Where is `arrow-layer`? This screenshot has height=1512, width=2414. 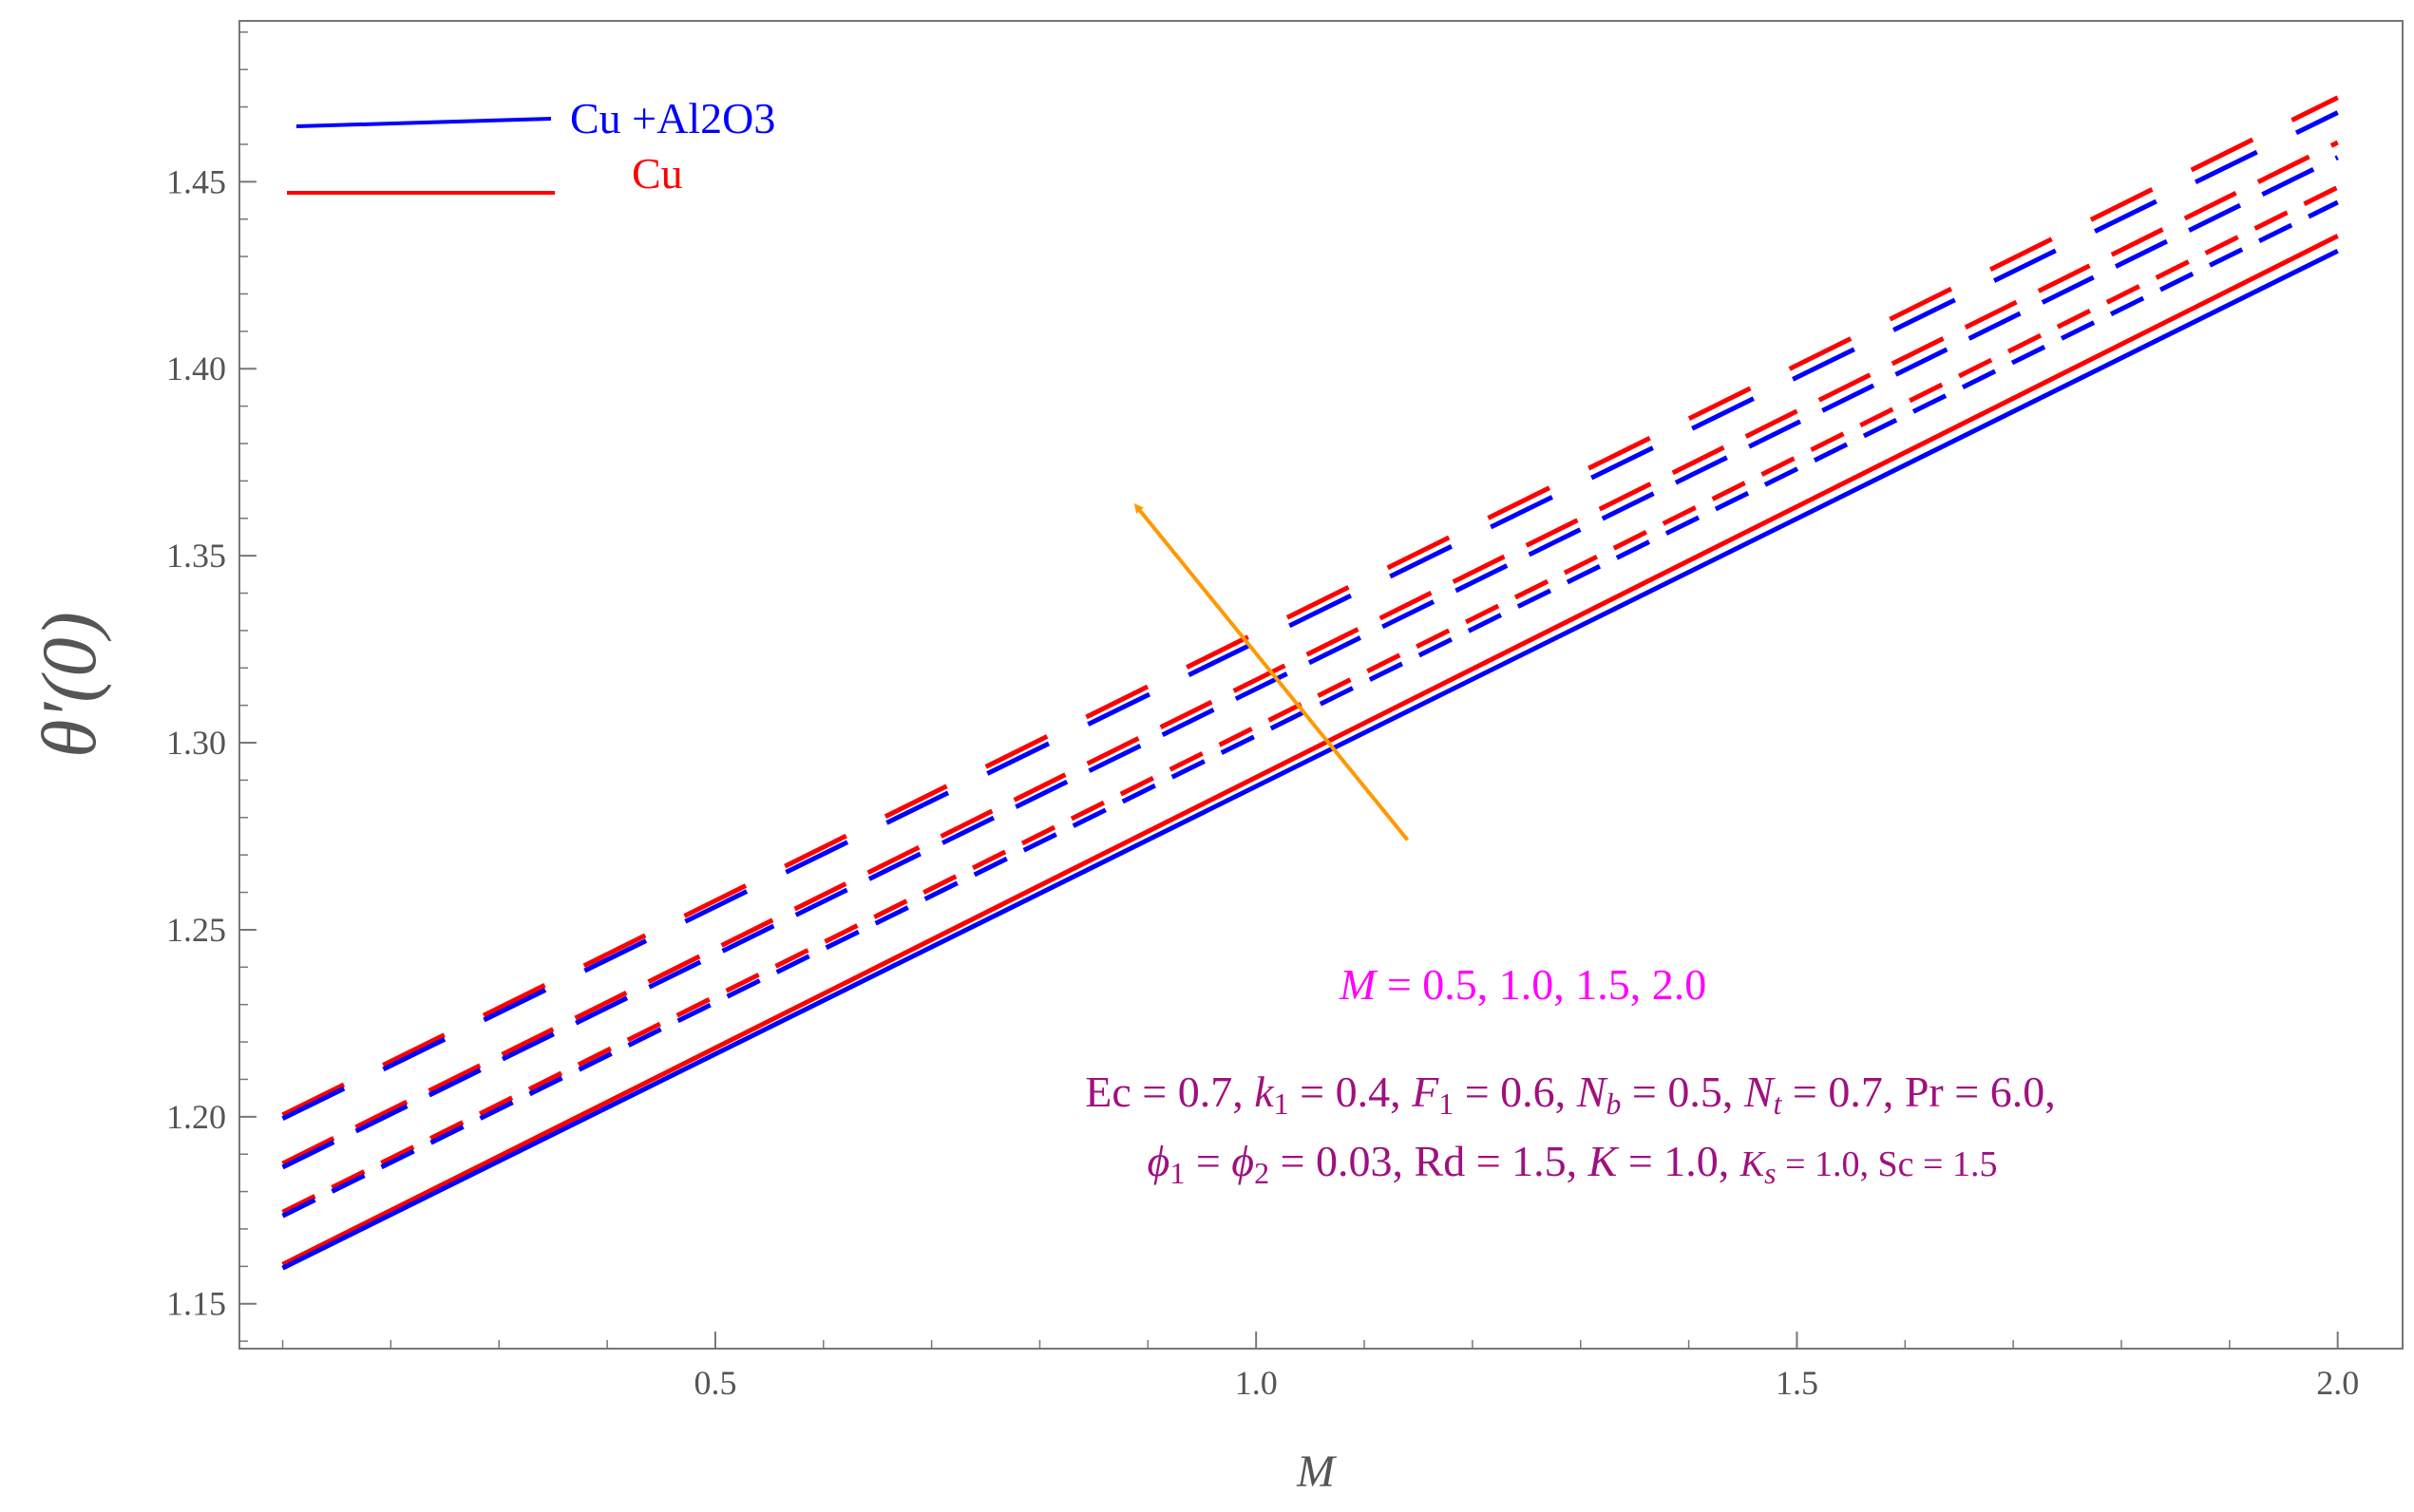
arrow-layer is located at coordinates (1271, 672).